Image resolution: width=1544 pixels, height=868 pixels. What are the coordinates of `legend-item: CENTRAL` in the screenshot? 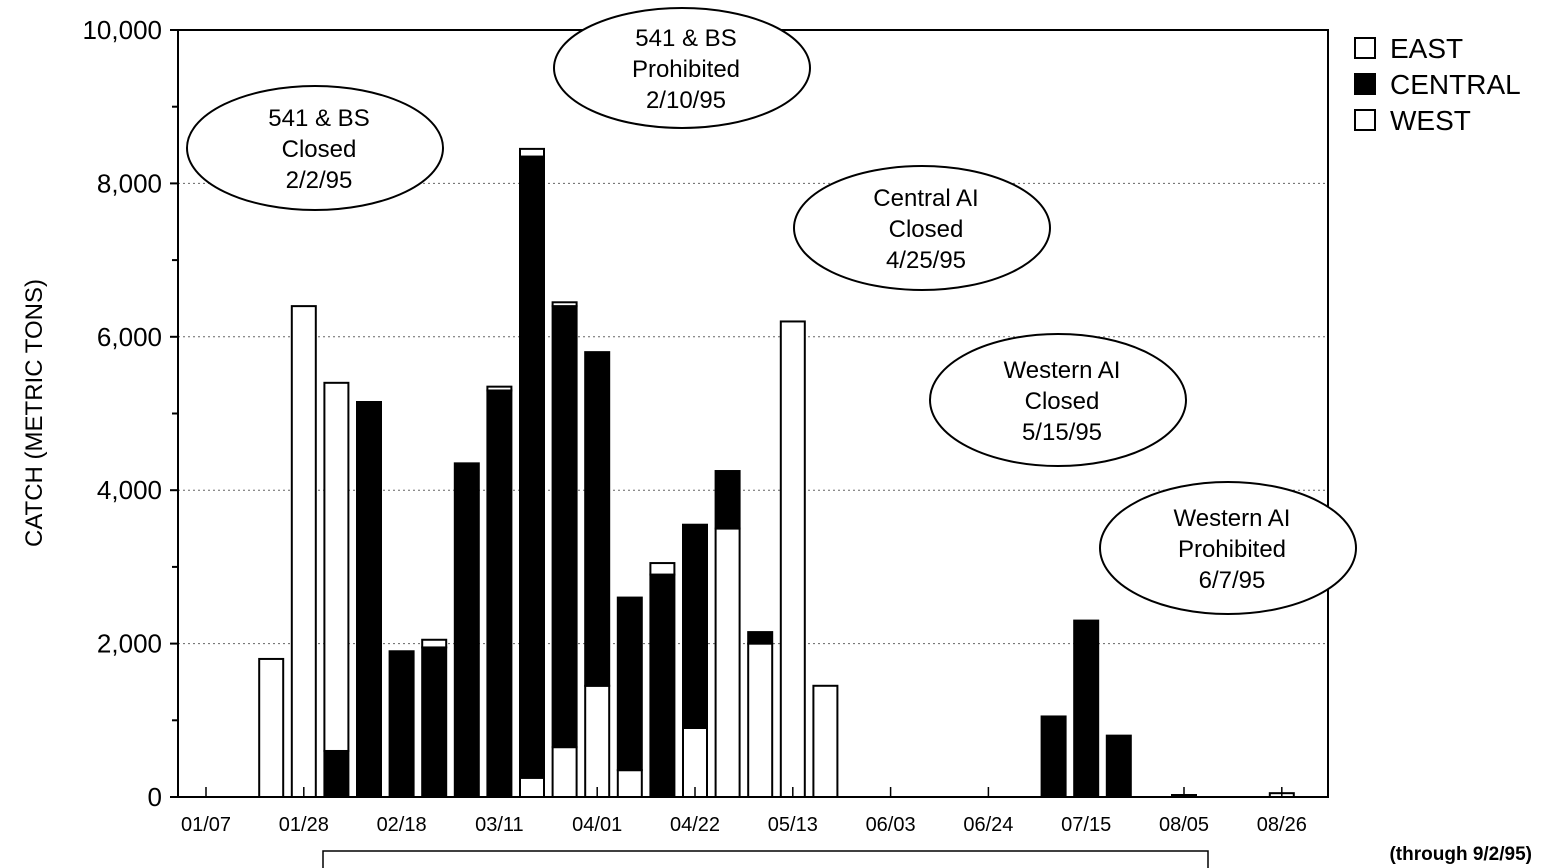 It's located at (1437, 84).